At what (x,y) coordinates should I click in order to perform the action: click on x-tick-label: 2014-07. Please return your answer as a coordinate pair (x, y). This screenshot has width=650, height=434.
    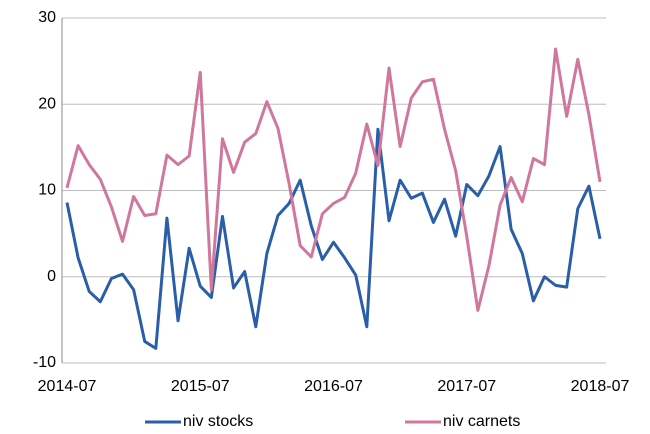
    Looking at the image, I should click on (67, 386).